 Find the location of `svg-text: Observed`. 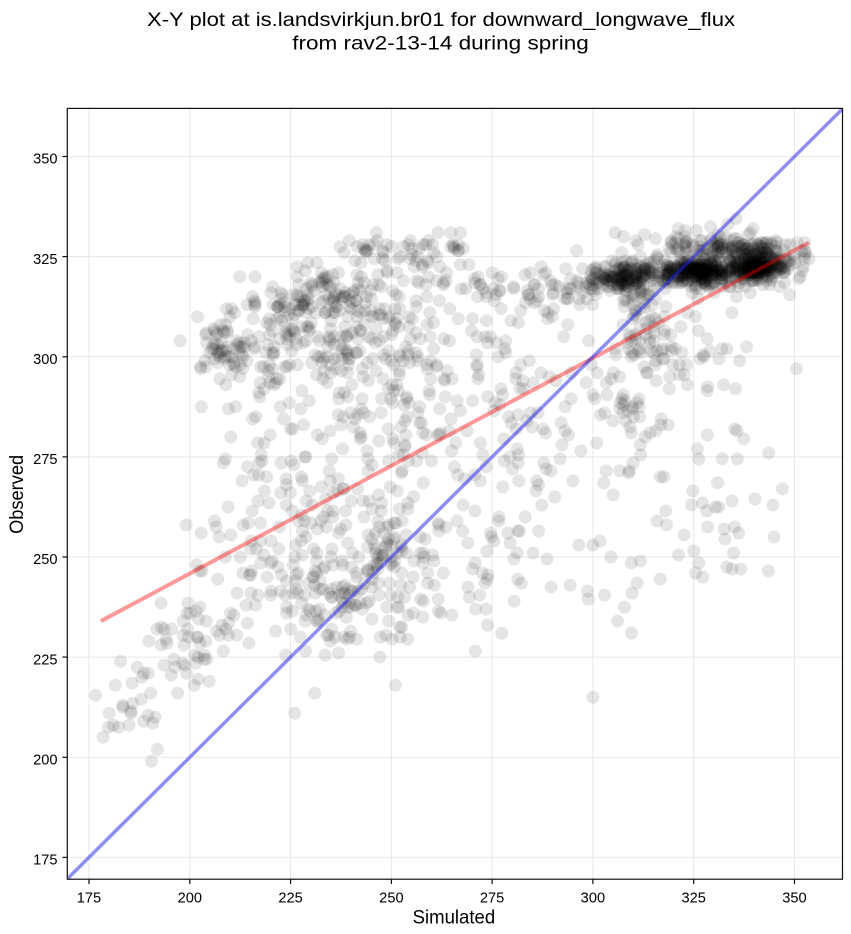

svg-text: Observed is located at coordinates (17, 494).